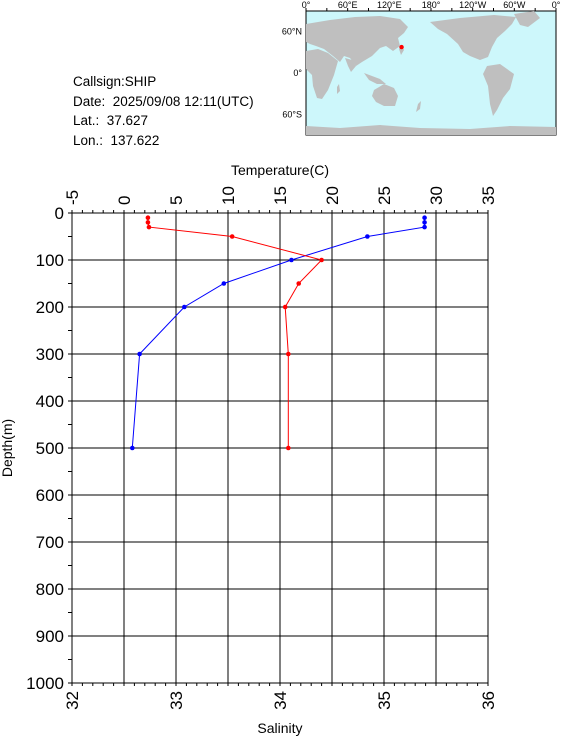 This screenshot has width=564, height=736. Describe the element at coordinates (436, 195) in the screenshot. I see `temperature-tick-label: 30` at that location.